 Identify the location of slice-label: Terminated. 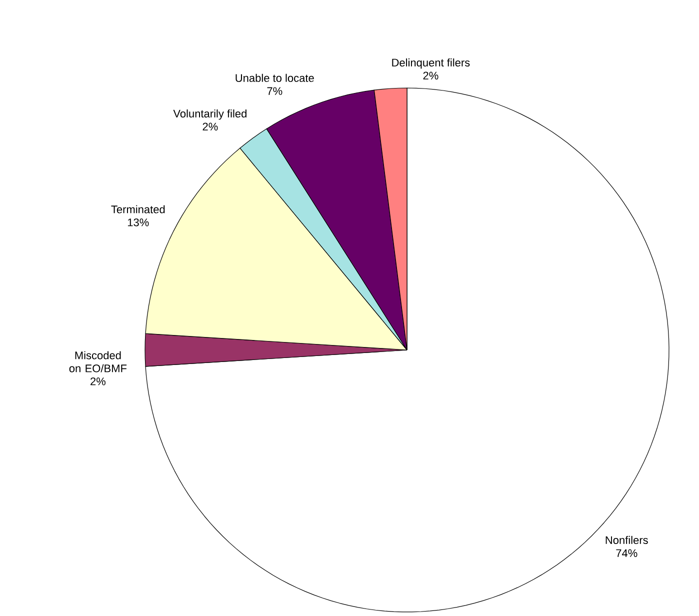
(138, 209).